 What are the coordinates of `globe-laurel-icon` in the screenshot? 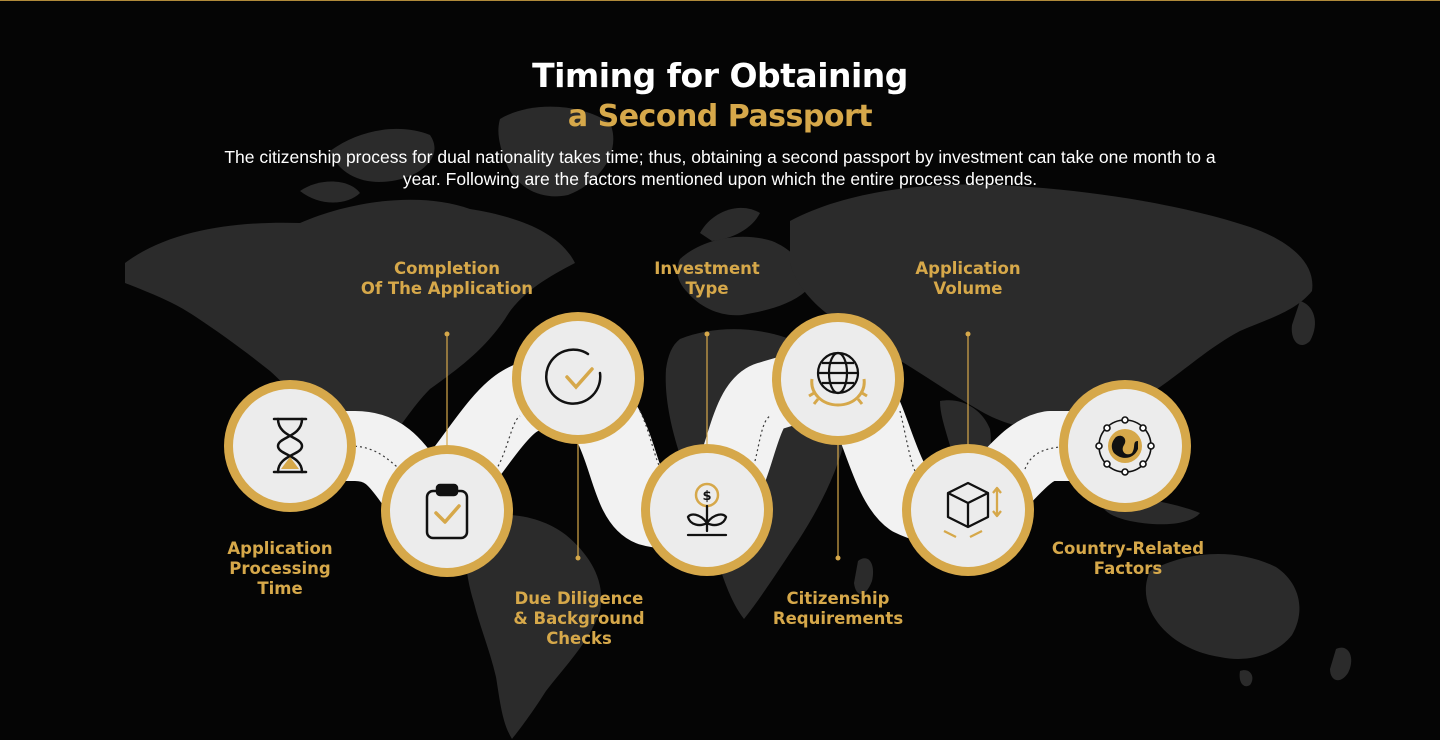 It's located at (838, 379).